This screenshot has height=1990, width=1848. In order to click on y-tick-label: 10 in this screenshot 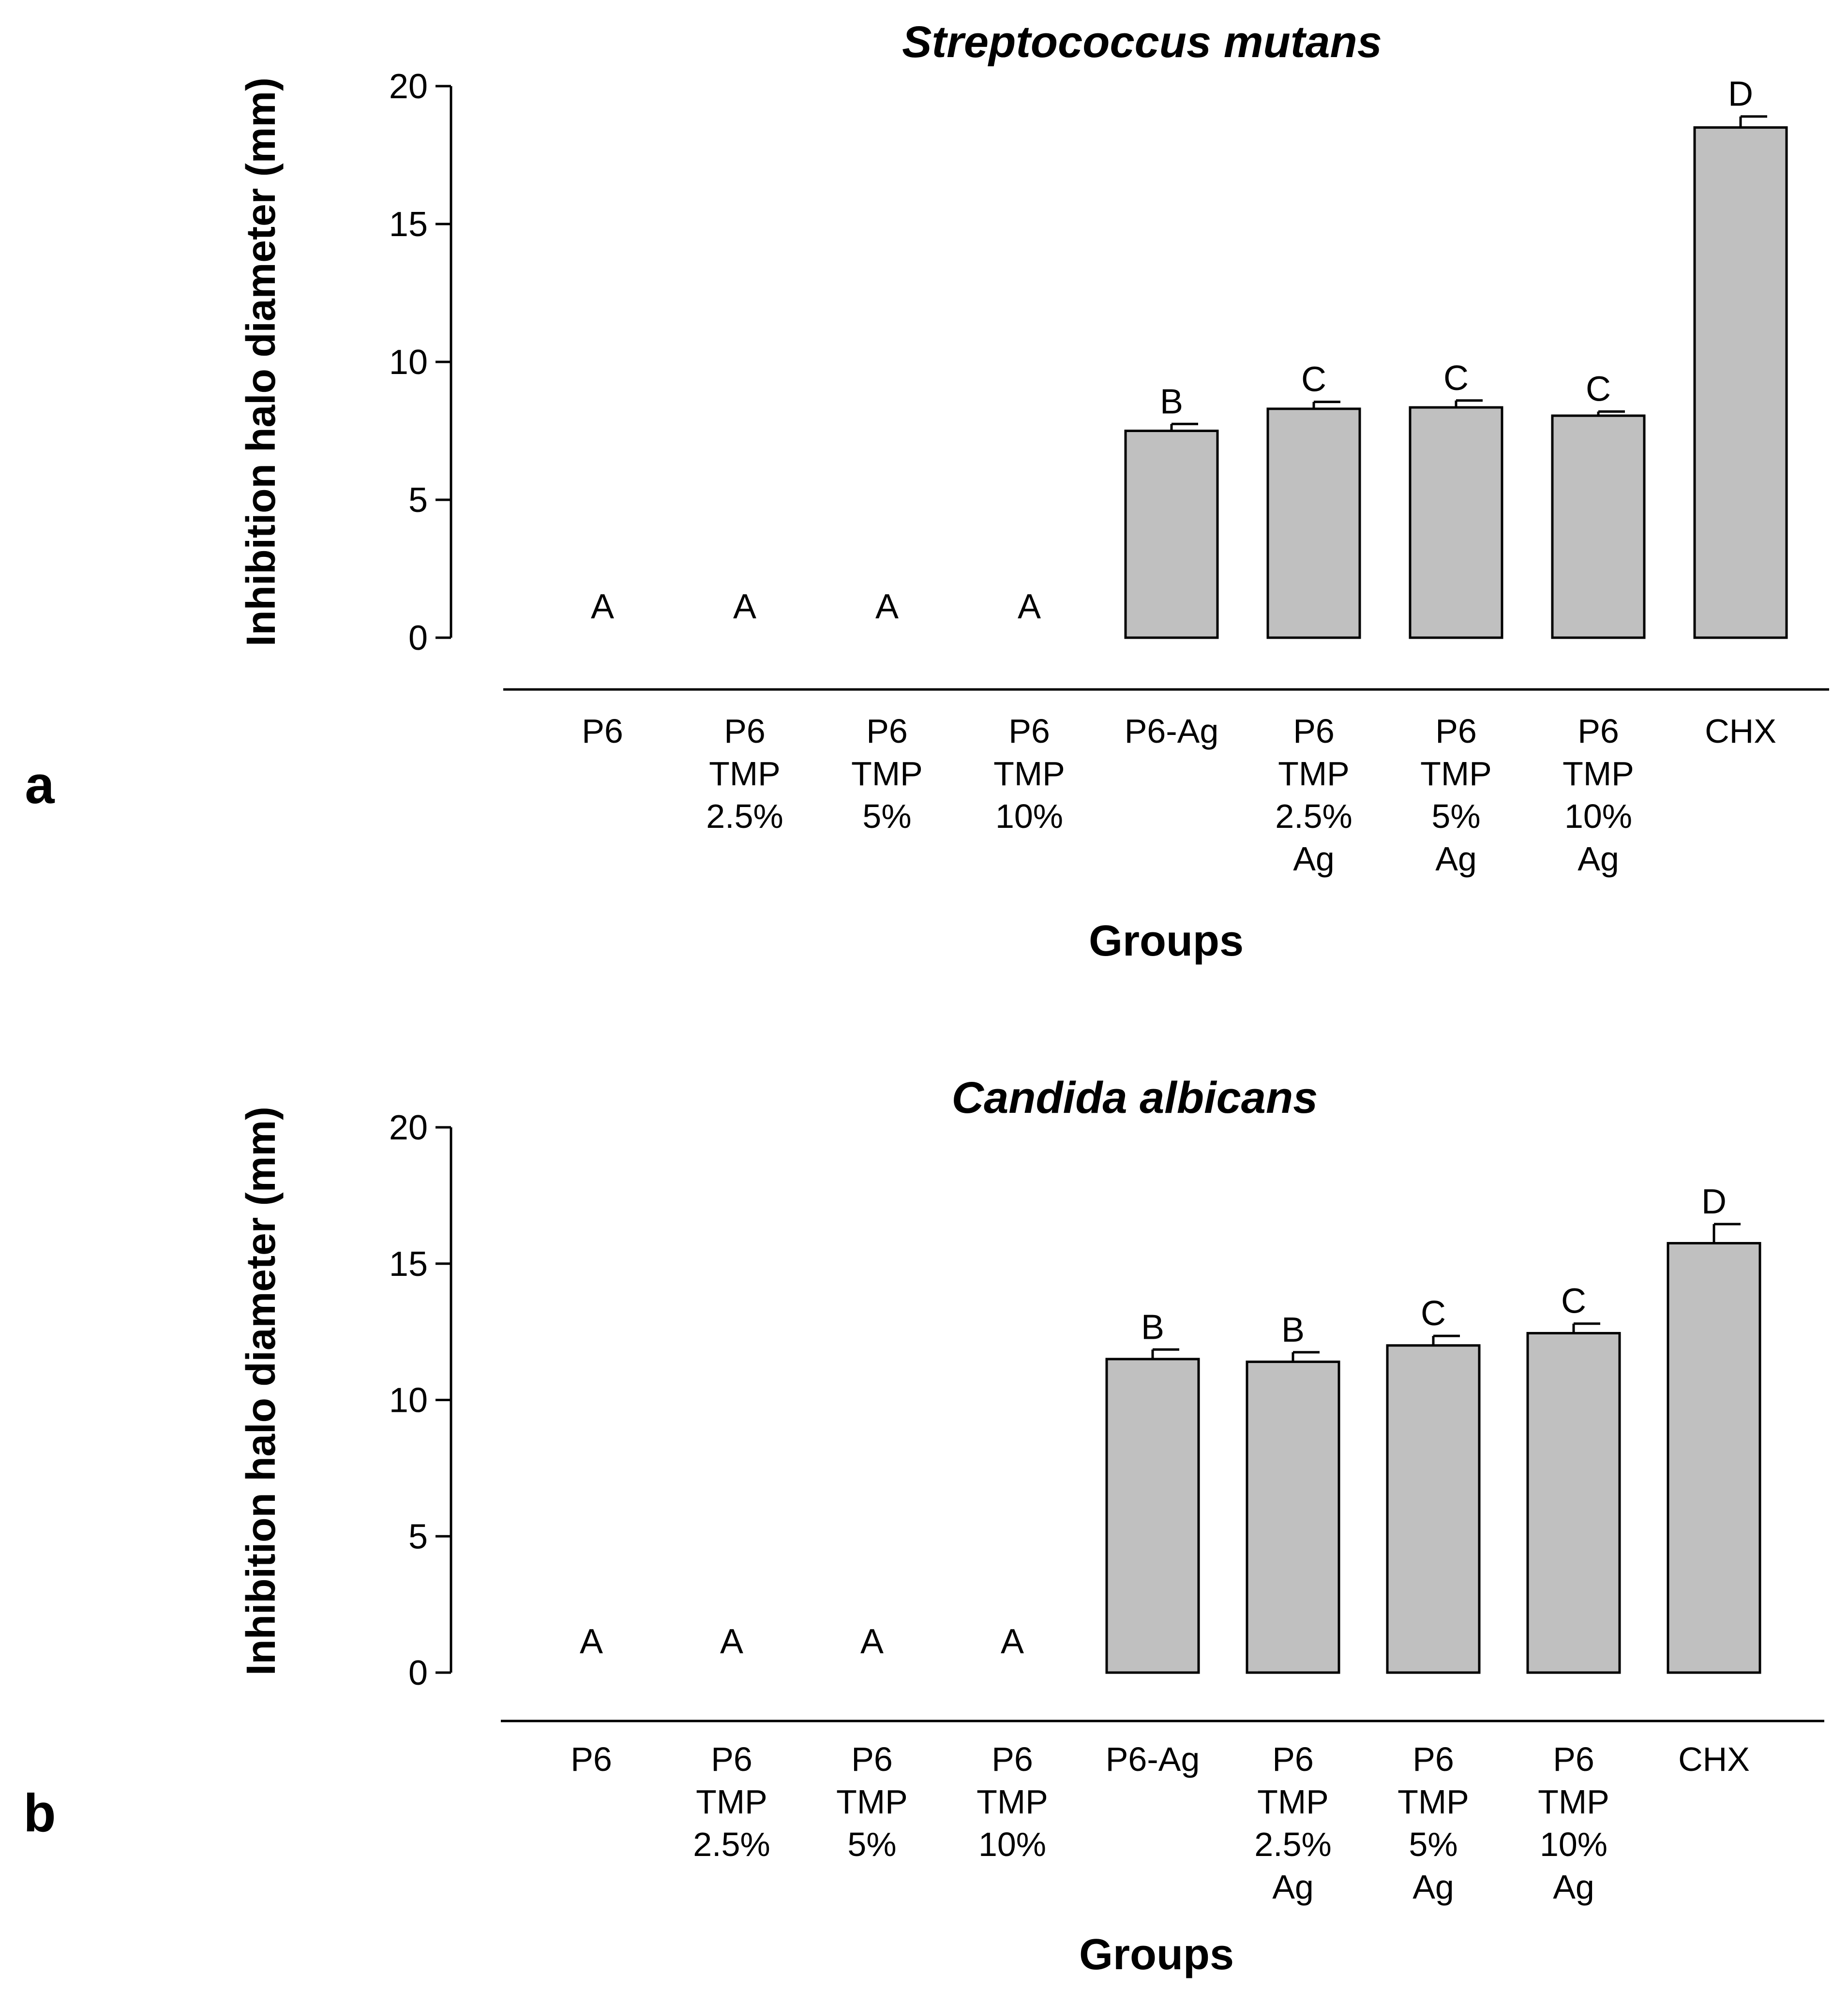, I will do `click(408, 1400)`.